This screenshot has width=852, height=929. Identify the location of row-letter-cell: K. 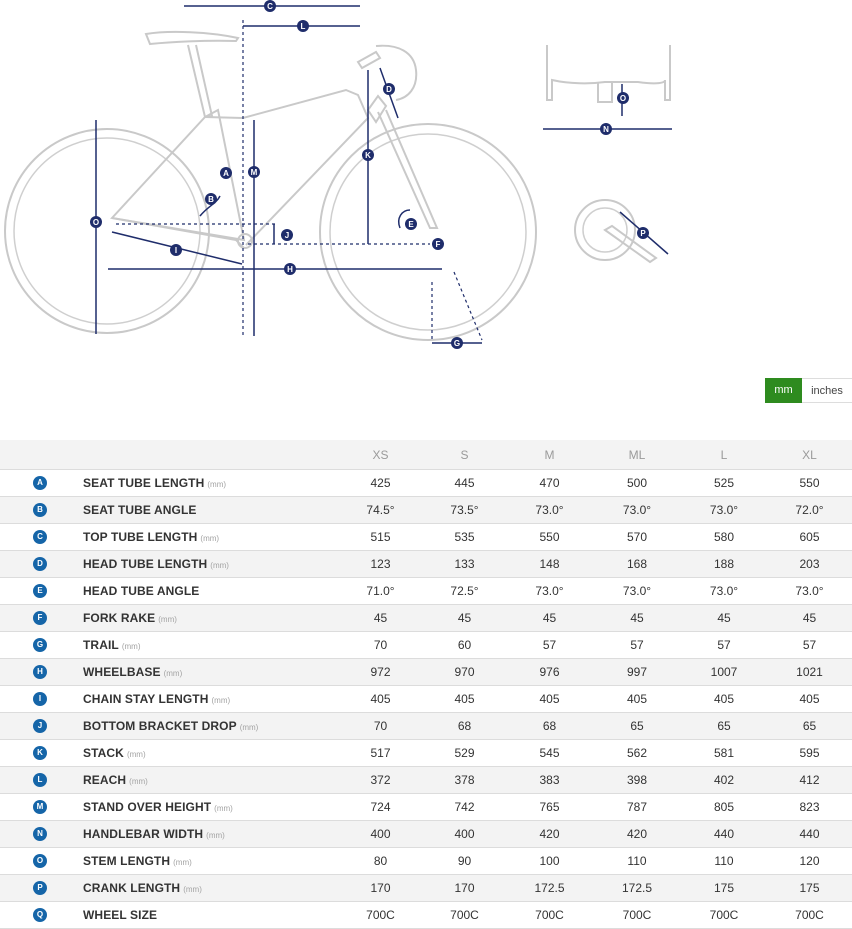
(41, 753).